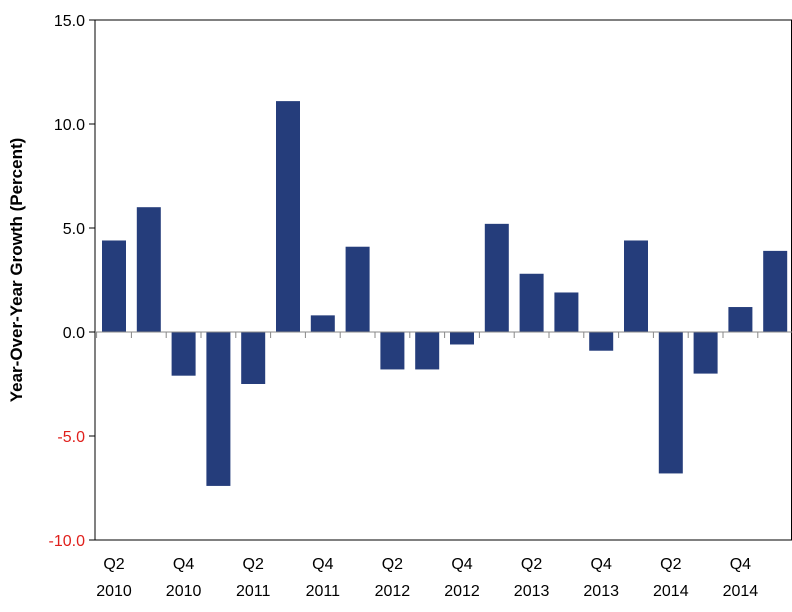 Image resolution: width=792 pixels, height=612 pixels. Describe the element at coordinates (67, 541) in the screenshot. I see `y-tick-label: -10.0` at that location.